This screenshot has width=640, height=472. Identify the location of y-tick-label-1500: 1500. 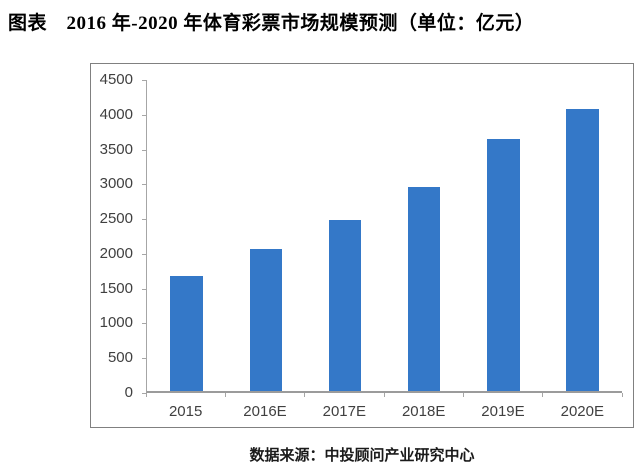
(116, 288).